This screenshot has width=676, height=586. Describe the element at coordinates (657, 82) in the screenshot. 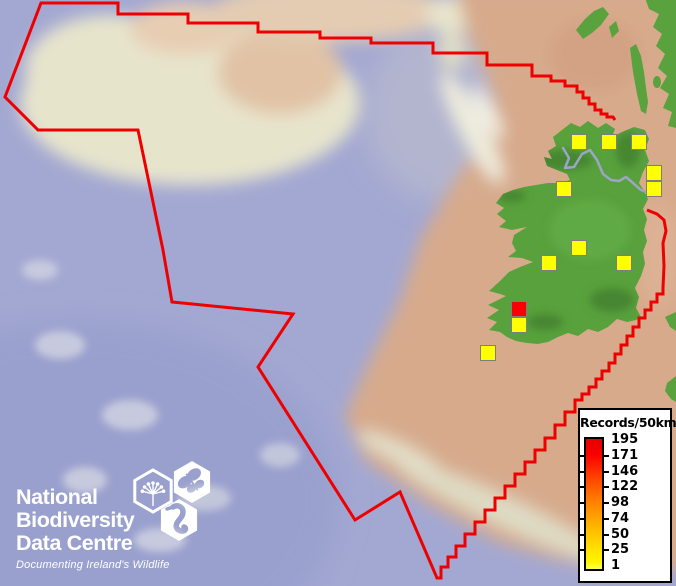

I see `arran-island` at that location.